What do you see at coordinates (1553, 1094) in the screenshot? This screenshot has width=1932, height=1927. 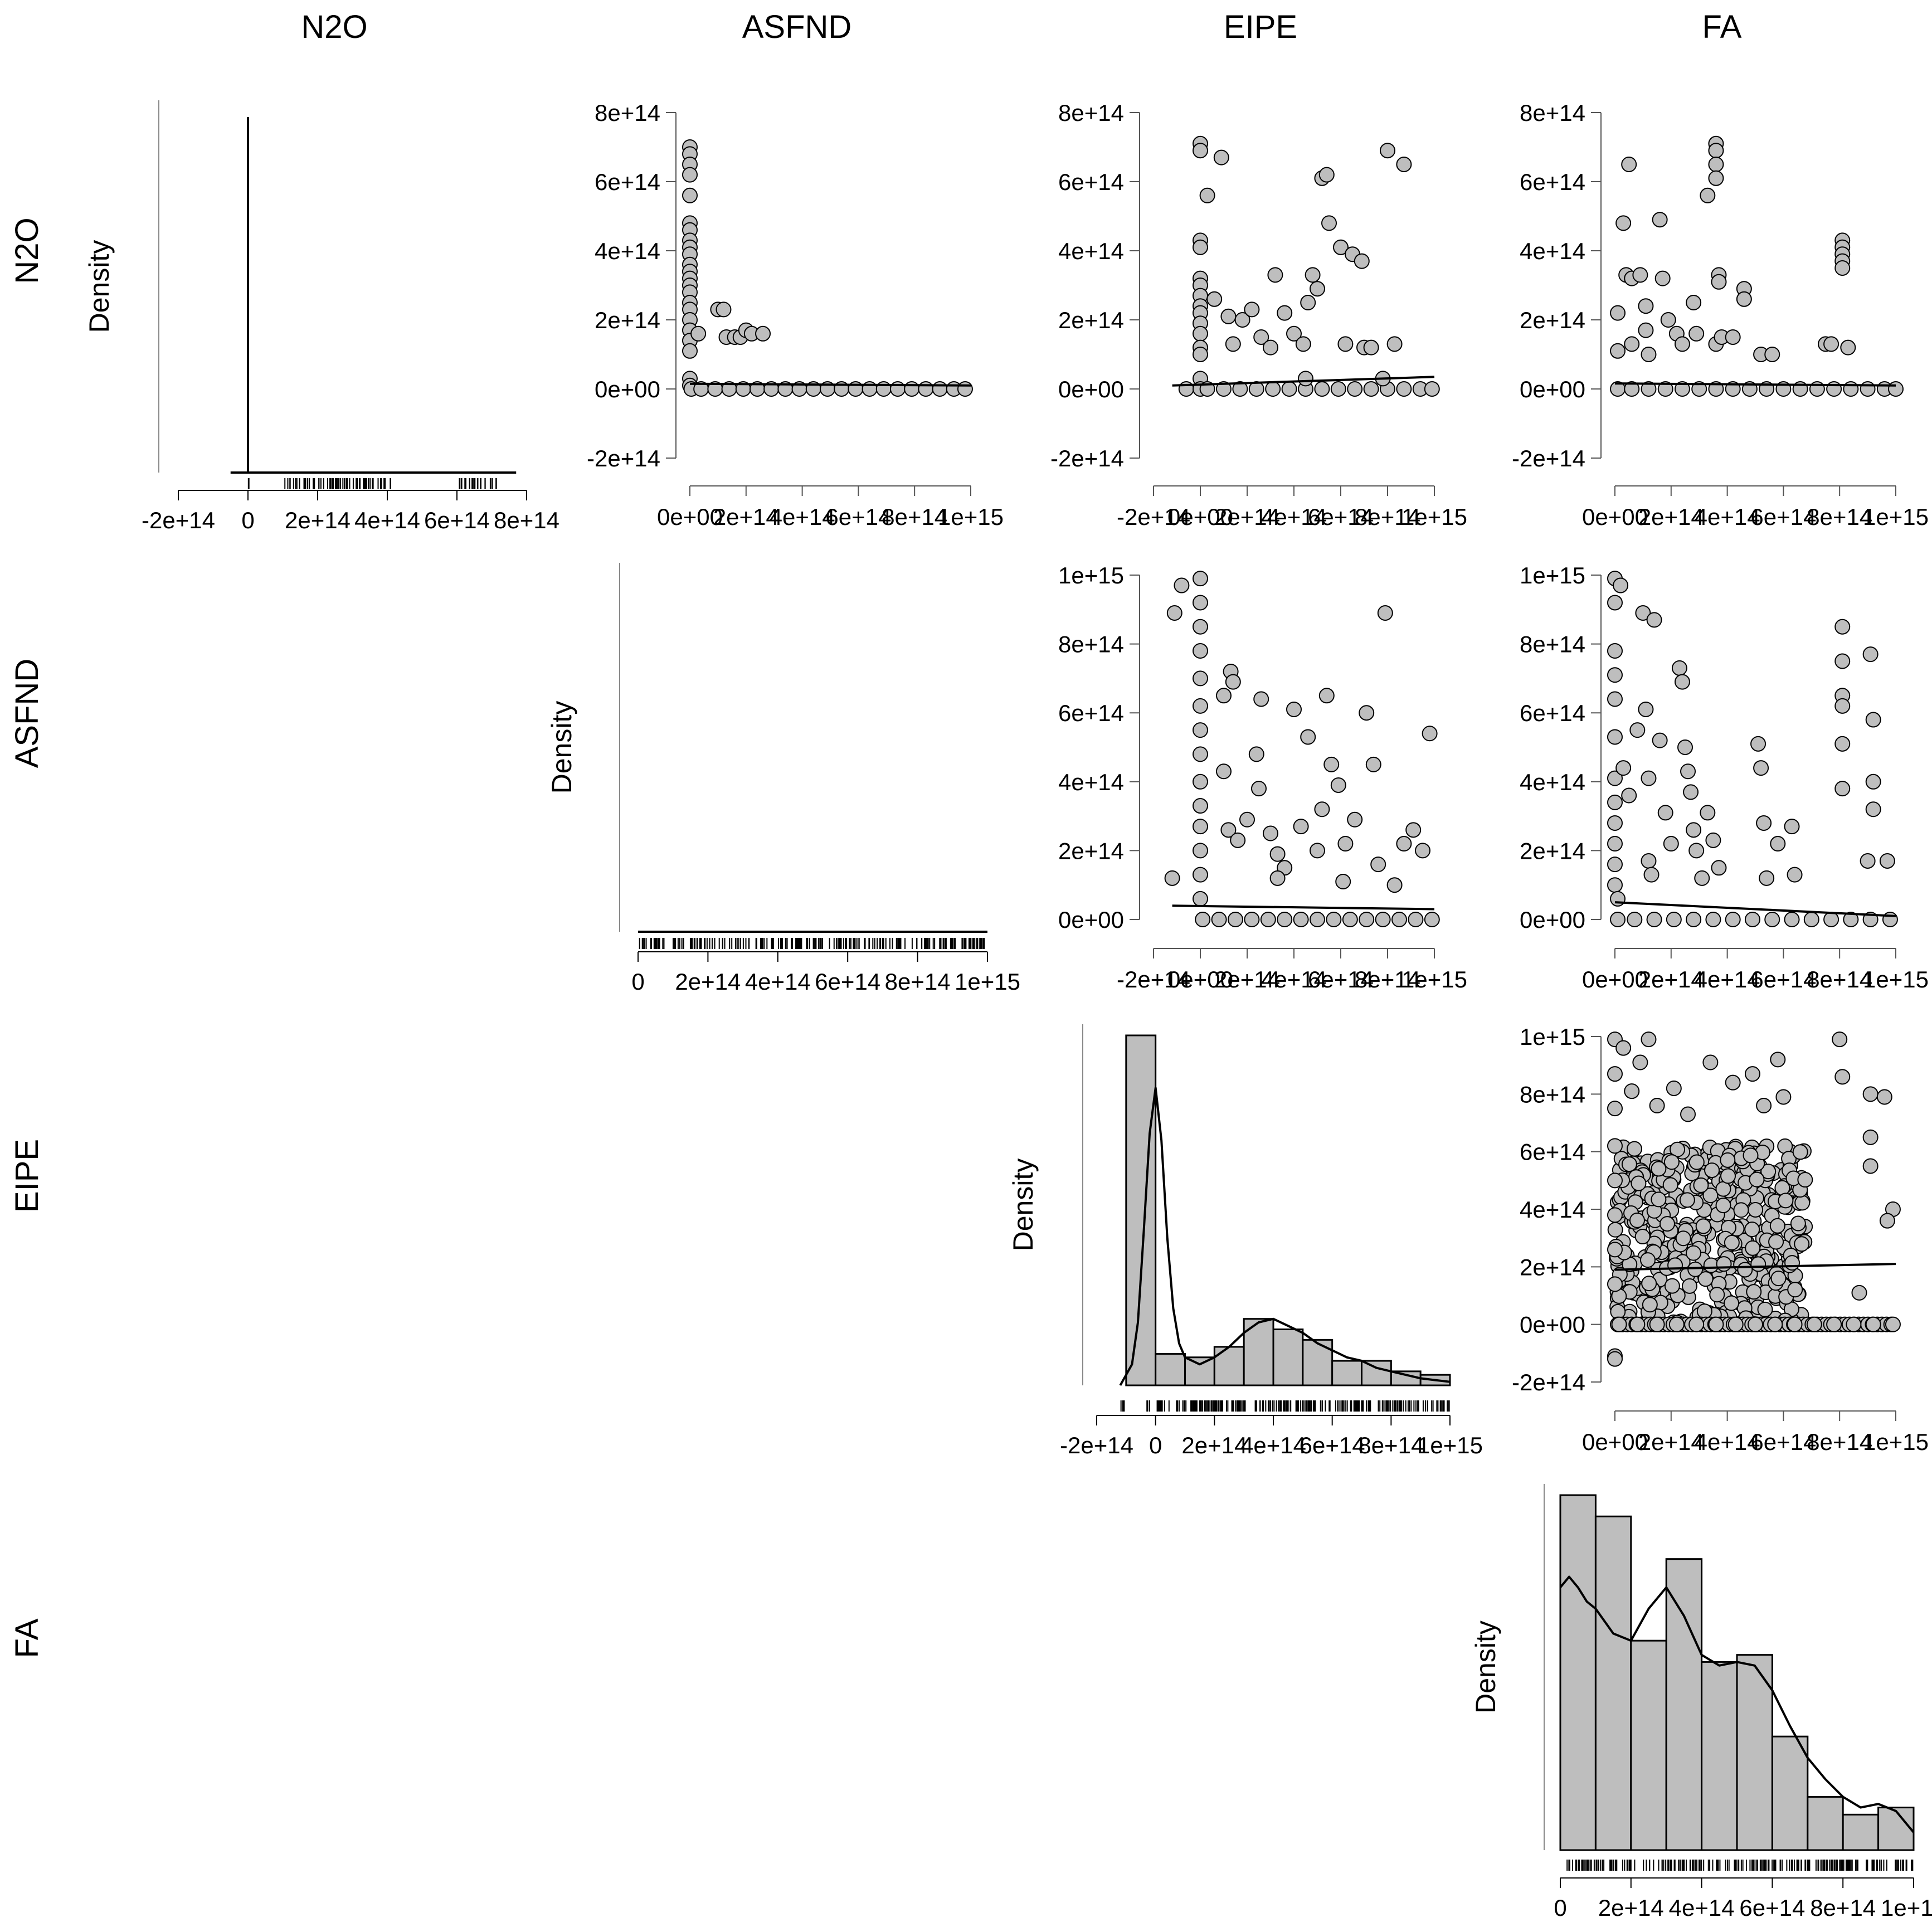 I see `y-tick-label: 8e+14` at bounding box center [1553, 1094].